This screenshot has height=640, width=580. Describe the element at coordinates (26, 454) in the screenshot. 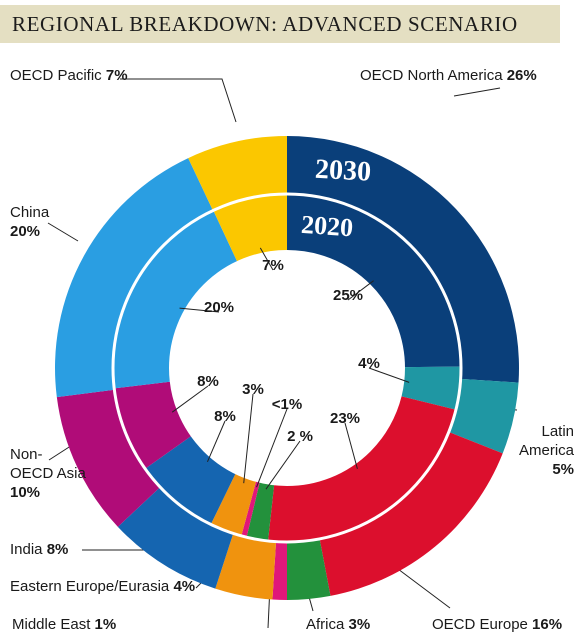

I see `outer-label-name: Non-` at that location.